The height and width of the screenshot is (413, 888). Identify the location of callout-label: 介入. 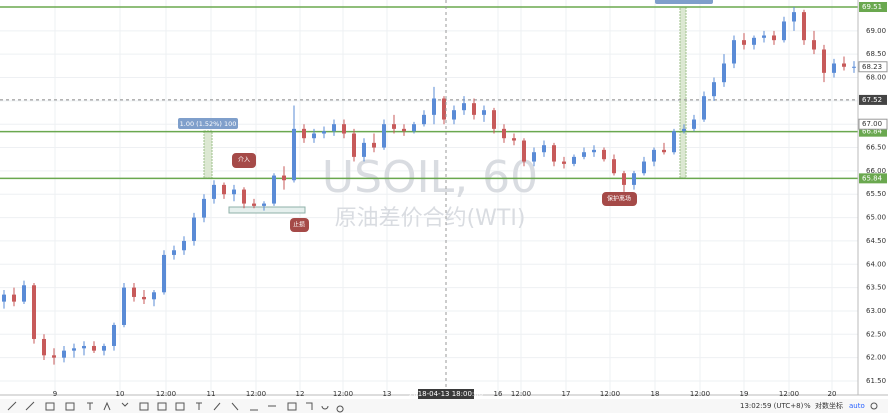
(244, 160).